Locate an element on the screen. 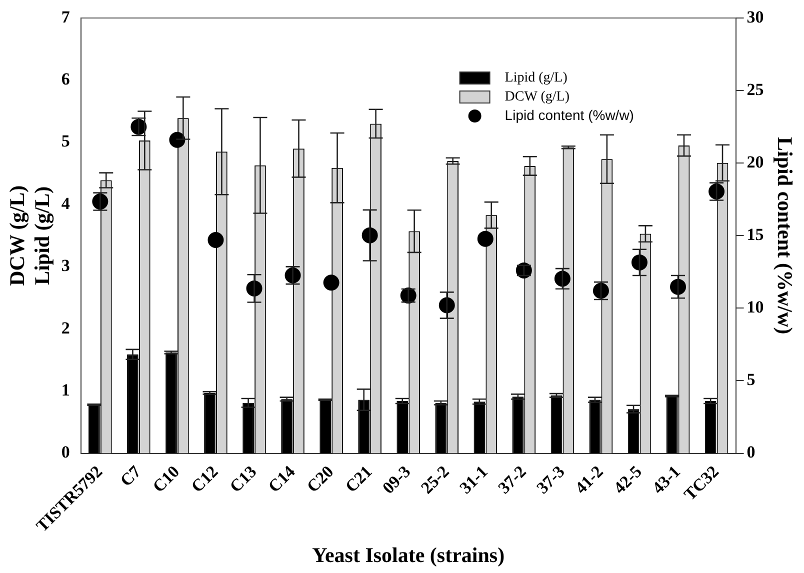  x-tick-label: C14 is located at coordinates (282, 479).